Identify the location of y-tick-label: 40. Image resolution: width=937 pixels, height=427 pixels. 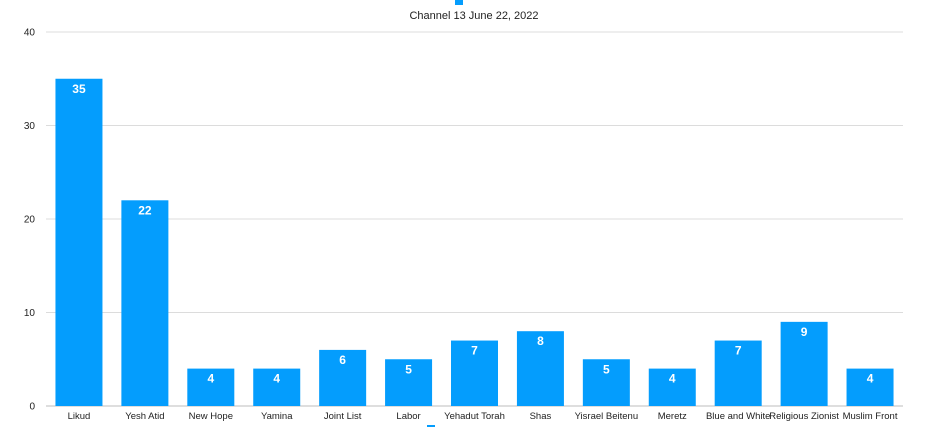
(30, 33).